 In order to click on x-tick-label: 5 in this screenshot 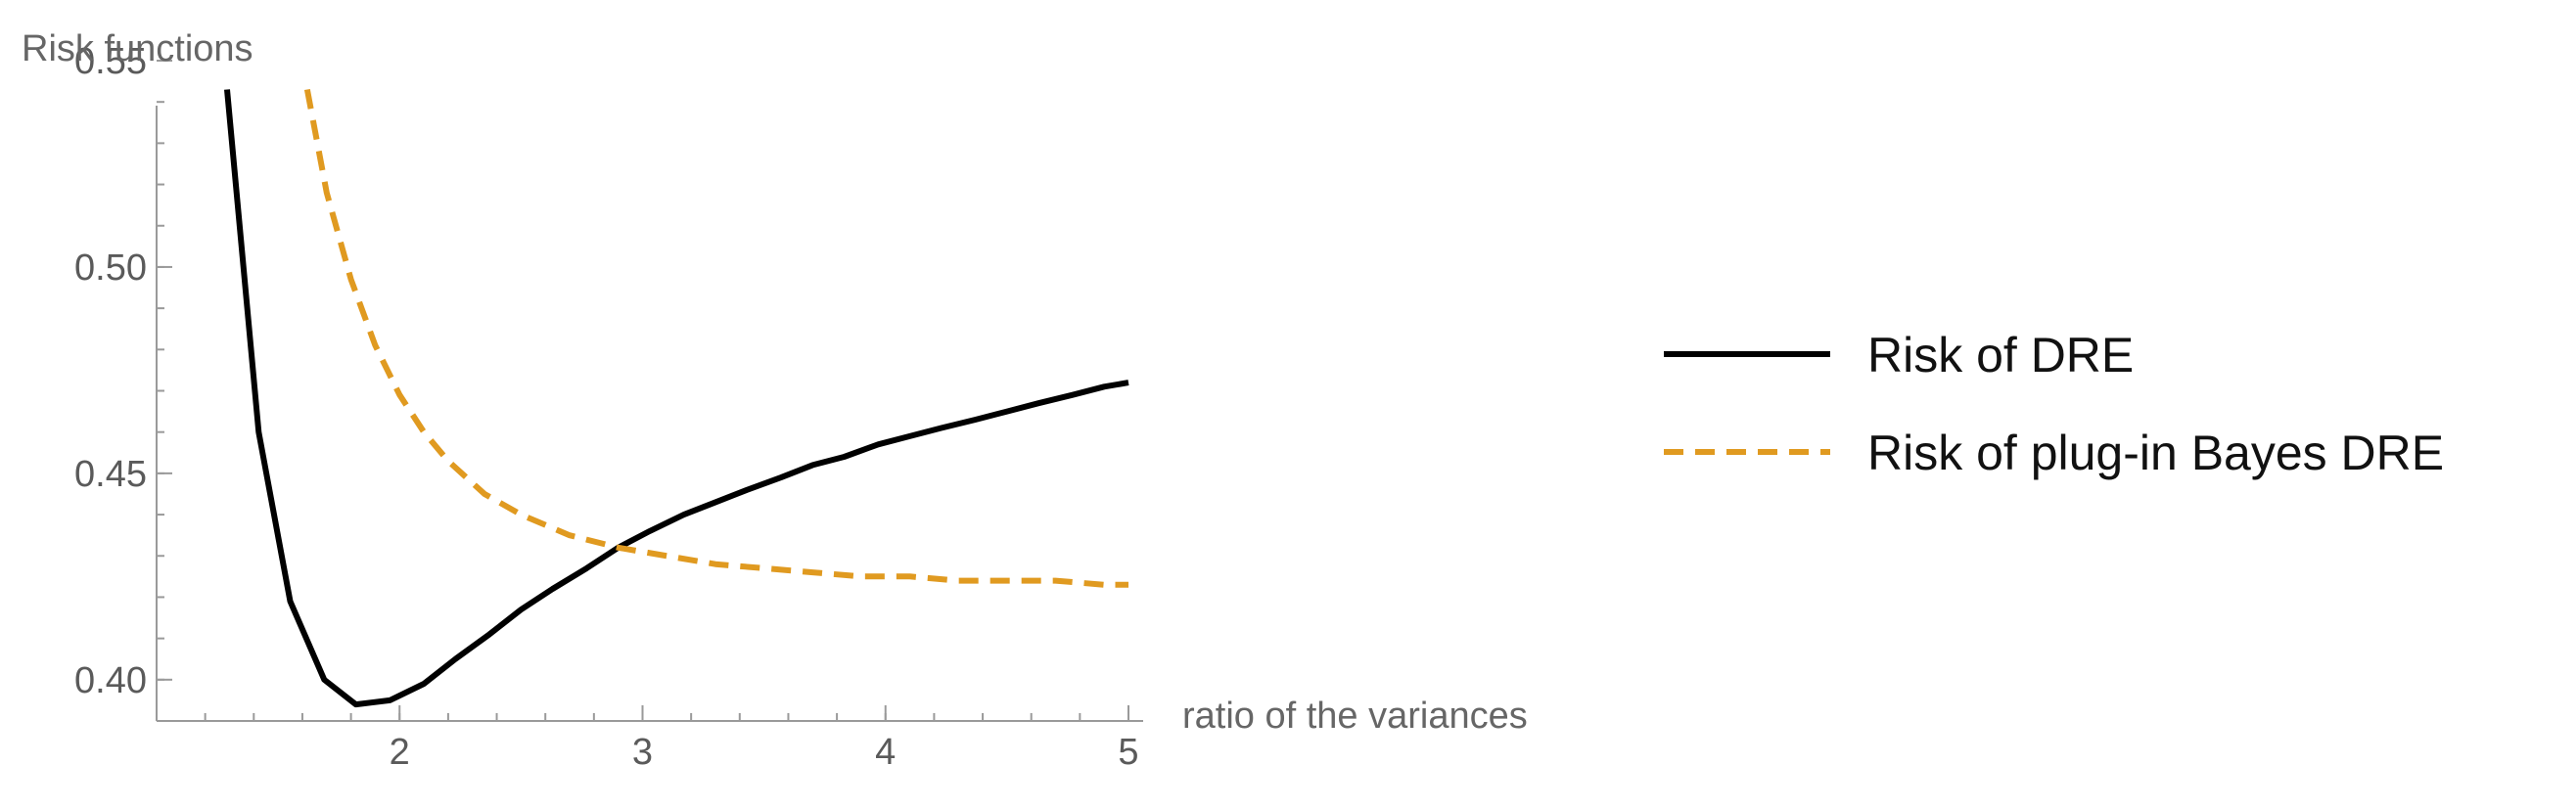, I will do `click(1128, 752)`.